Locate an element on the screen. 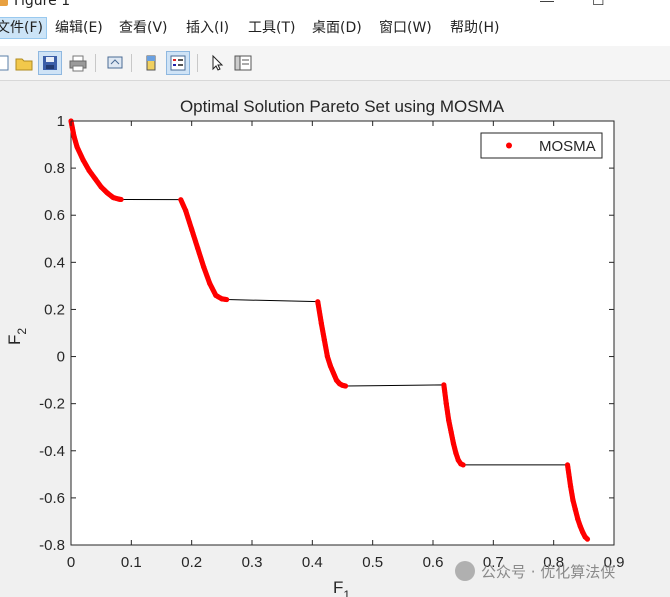  legend: MOSMA is located at coordinates (541, 145).